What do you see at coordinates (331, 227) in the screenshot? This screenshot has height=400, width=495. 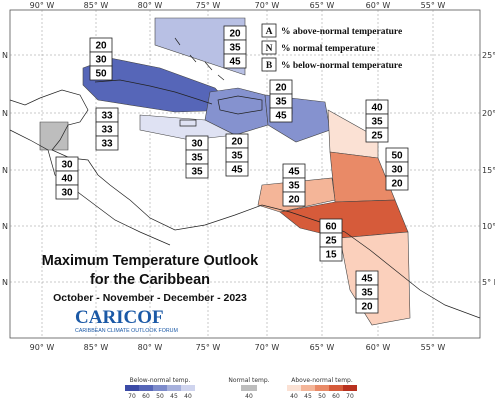 I see `probability-value: 60` at bounding box center [331, 227].